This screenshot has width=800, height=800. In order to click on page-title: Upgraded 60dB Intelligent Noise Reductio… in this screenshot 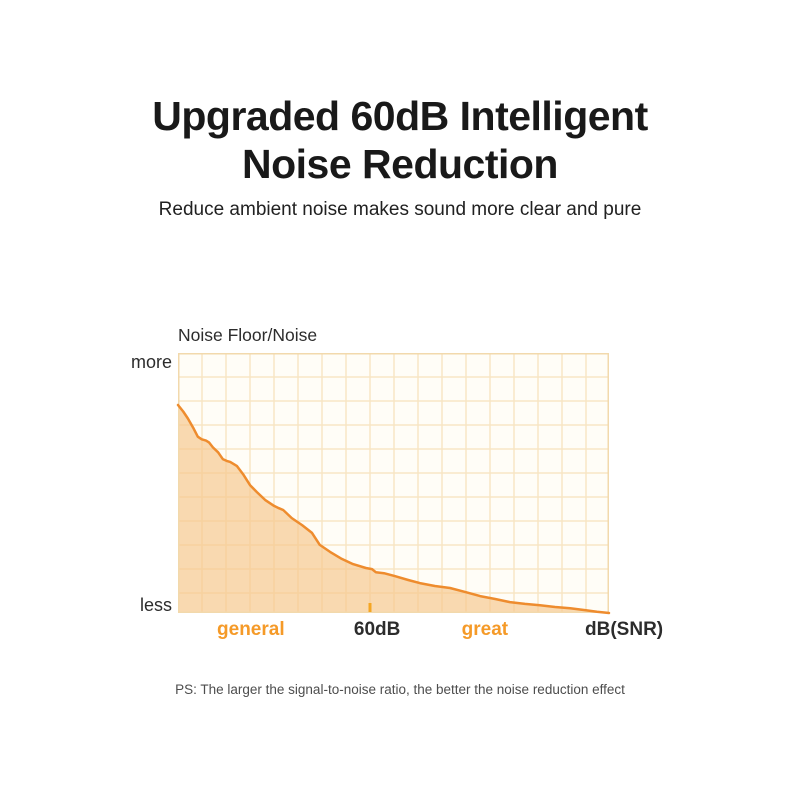, I will do `click(400, 140)`.